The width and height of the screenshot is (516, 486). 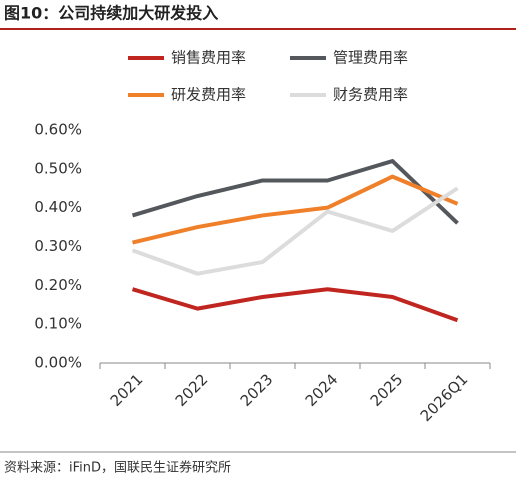 I want to click on y-tick-label: 0.00%, so click(x=58, y=363).